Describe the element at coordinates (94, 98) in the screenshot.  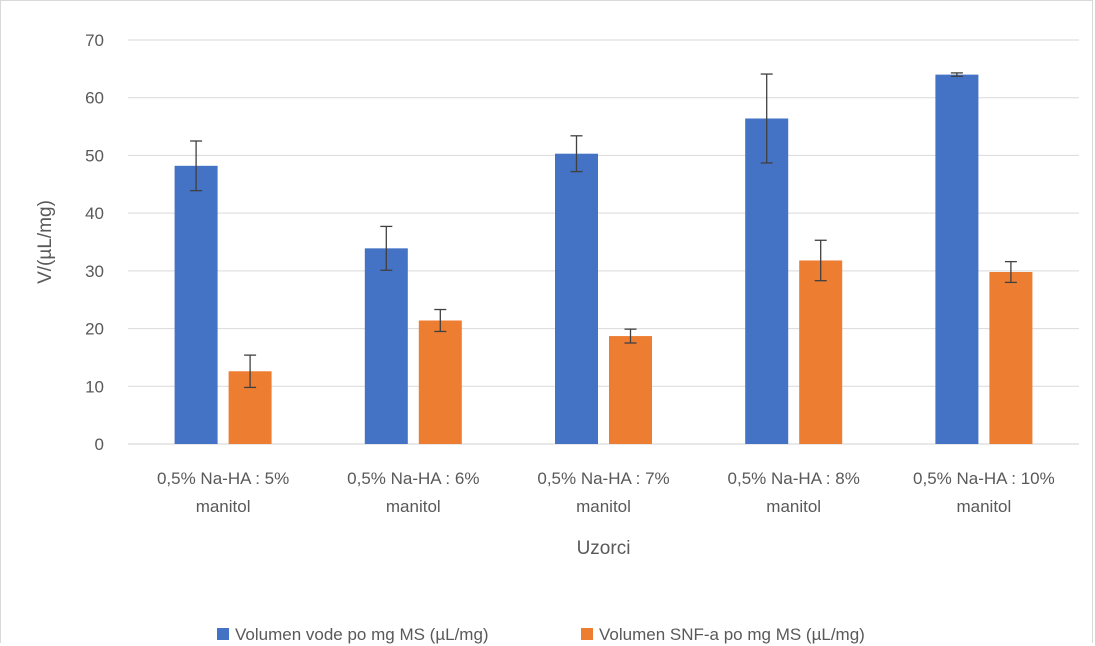
I see `y-tick-label: 60` at that location.